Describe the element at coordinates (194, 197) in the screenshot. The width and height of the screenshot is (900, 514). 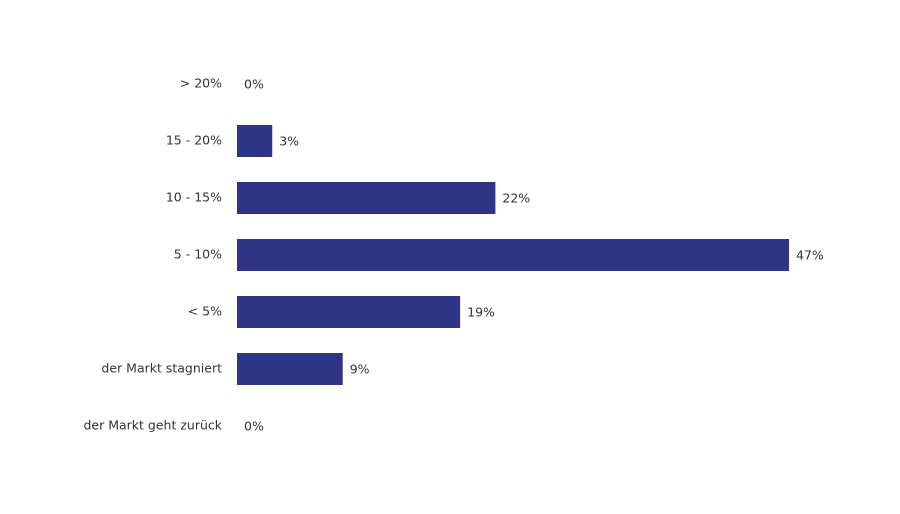
I see `category-label: 10 - 15%` at that location.